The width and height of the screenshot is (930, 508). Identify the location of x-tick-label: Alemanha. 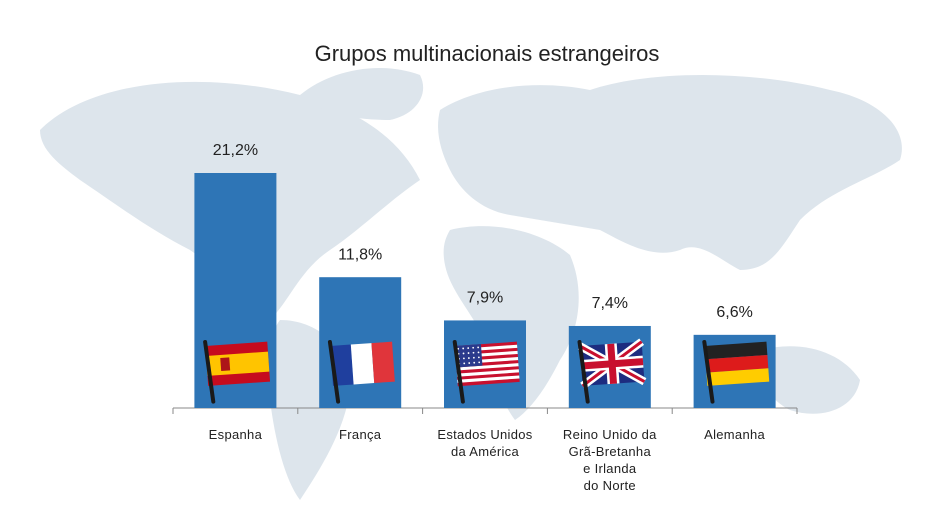
(735, 434).